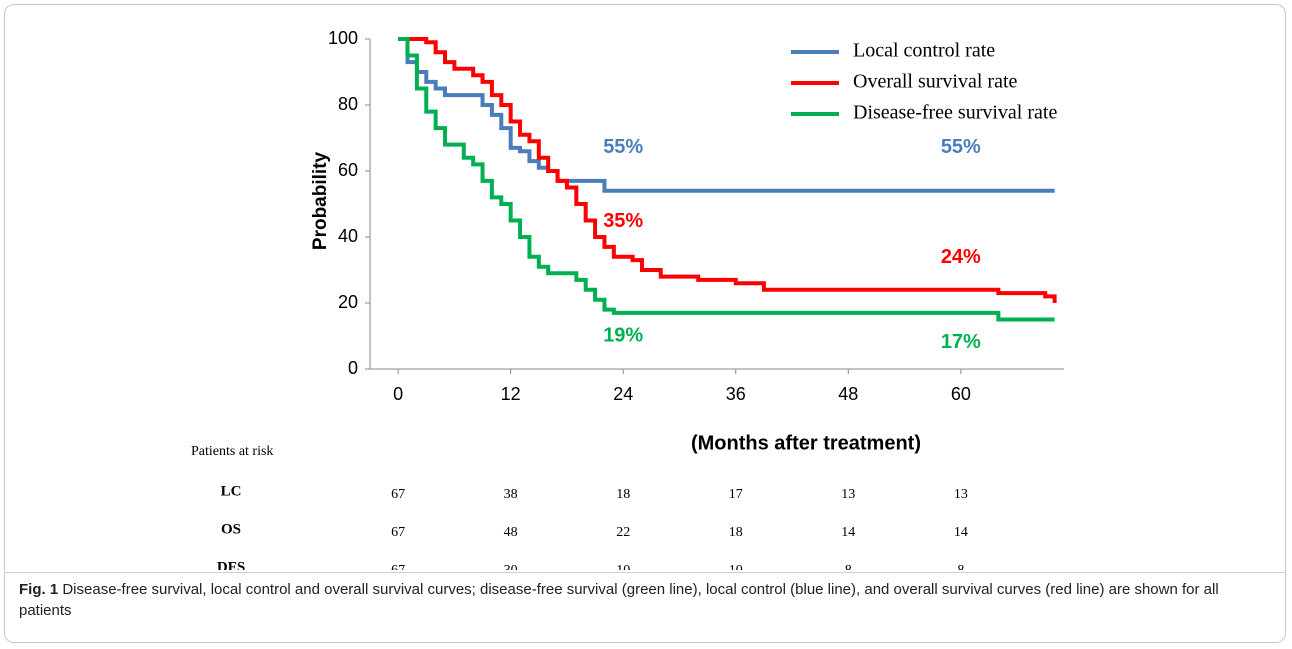  I want to click on y-tick-label: 60, so click(348, 170).